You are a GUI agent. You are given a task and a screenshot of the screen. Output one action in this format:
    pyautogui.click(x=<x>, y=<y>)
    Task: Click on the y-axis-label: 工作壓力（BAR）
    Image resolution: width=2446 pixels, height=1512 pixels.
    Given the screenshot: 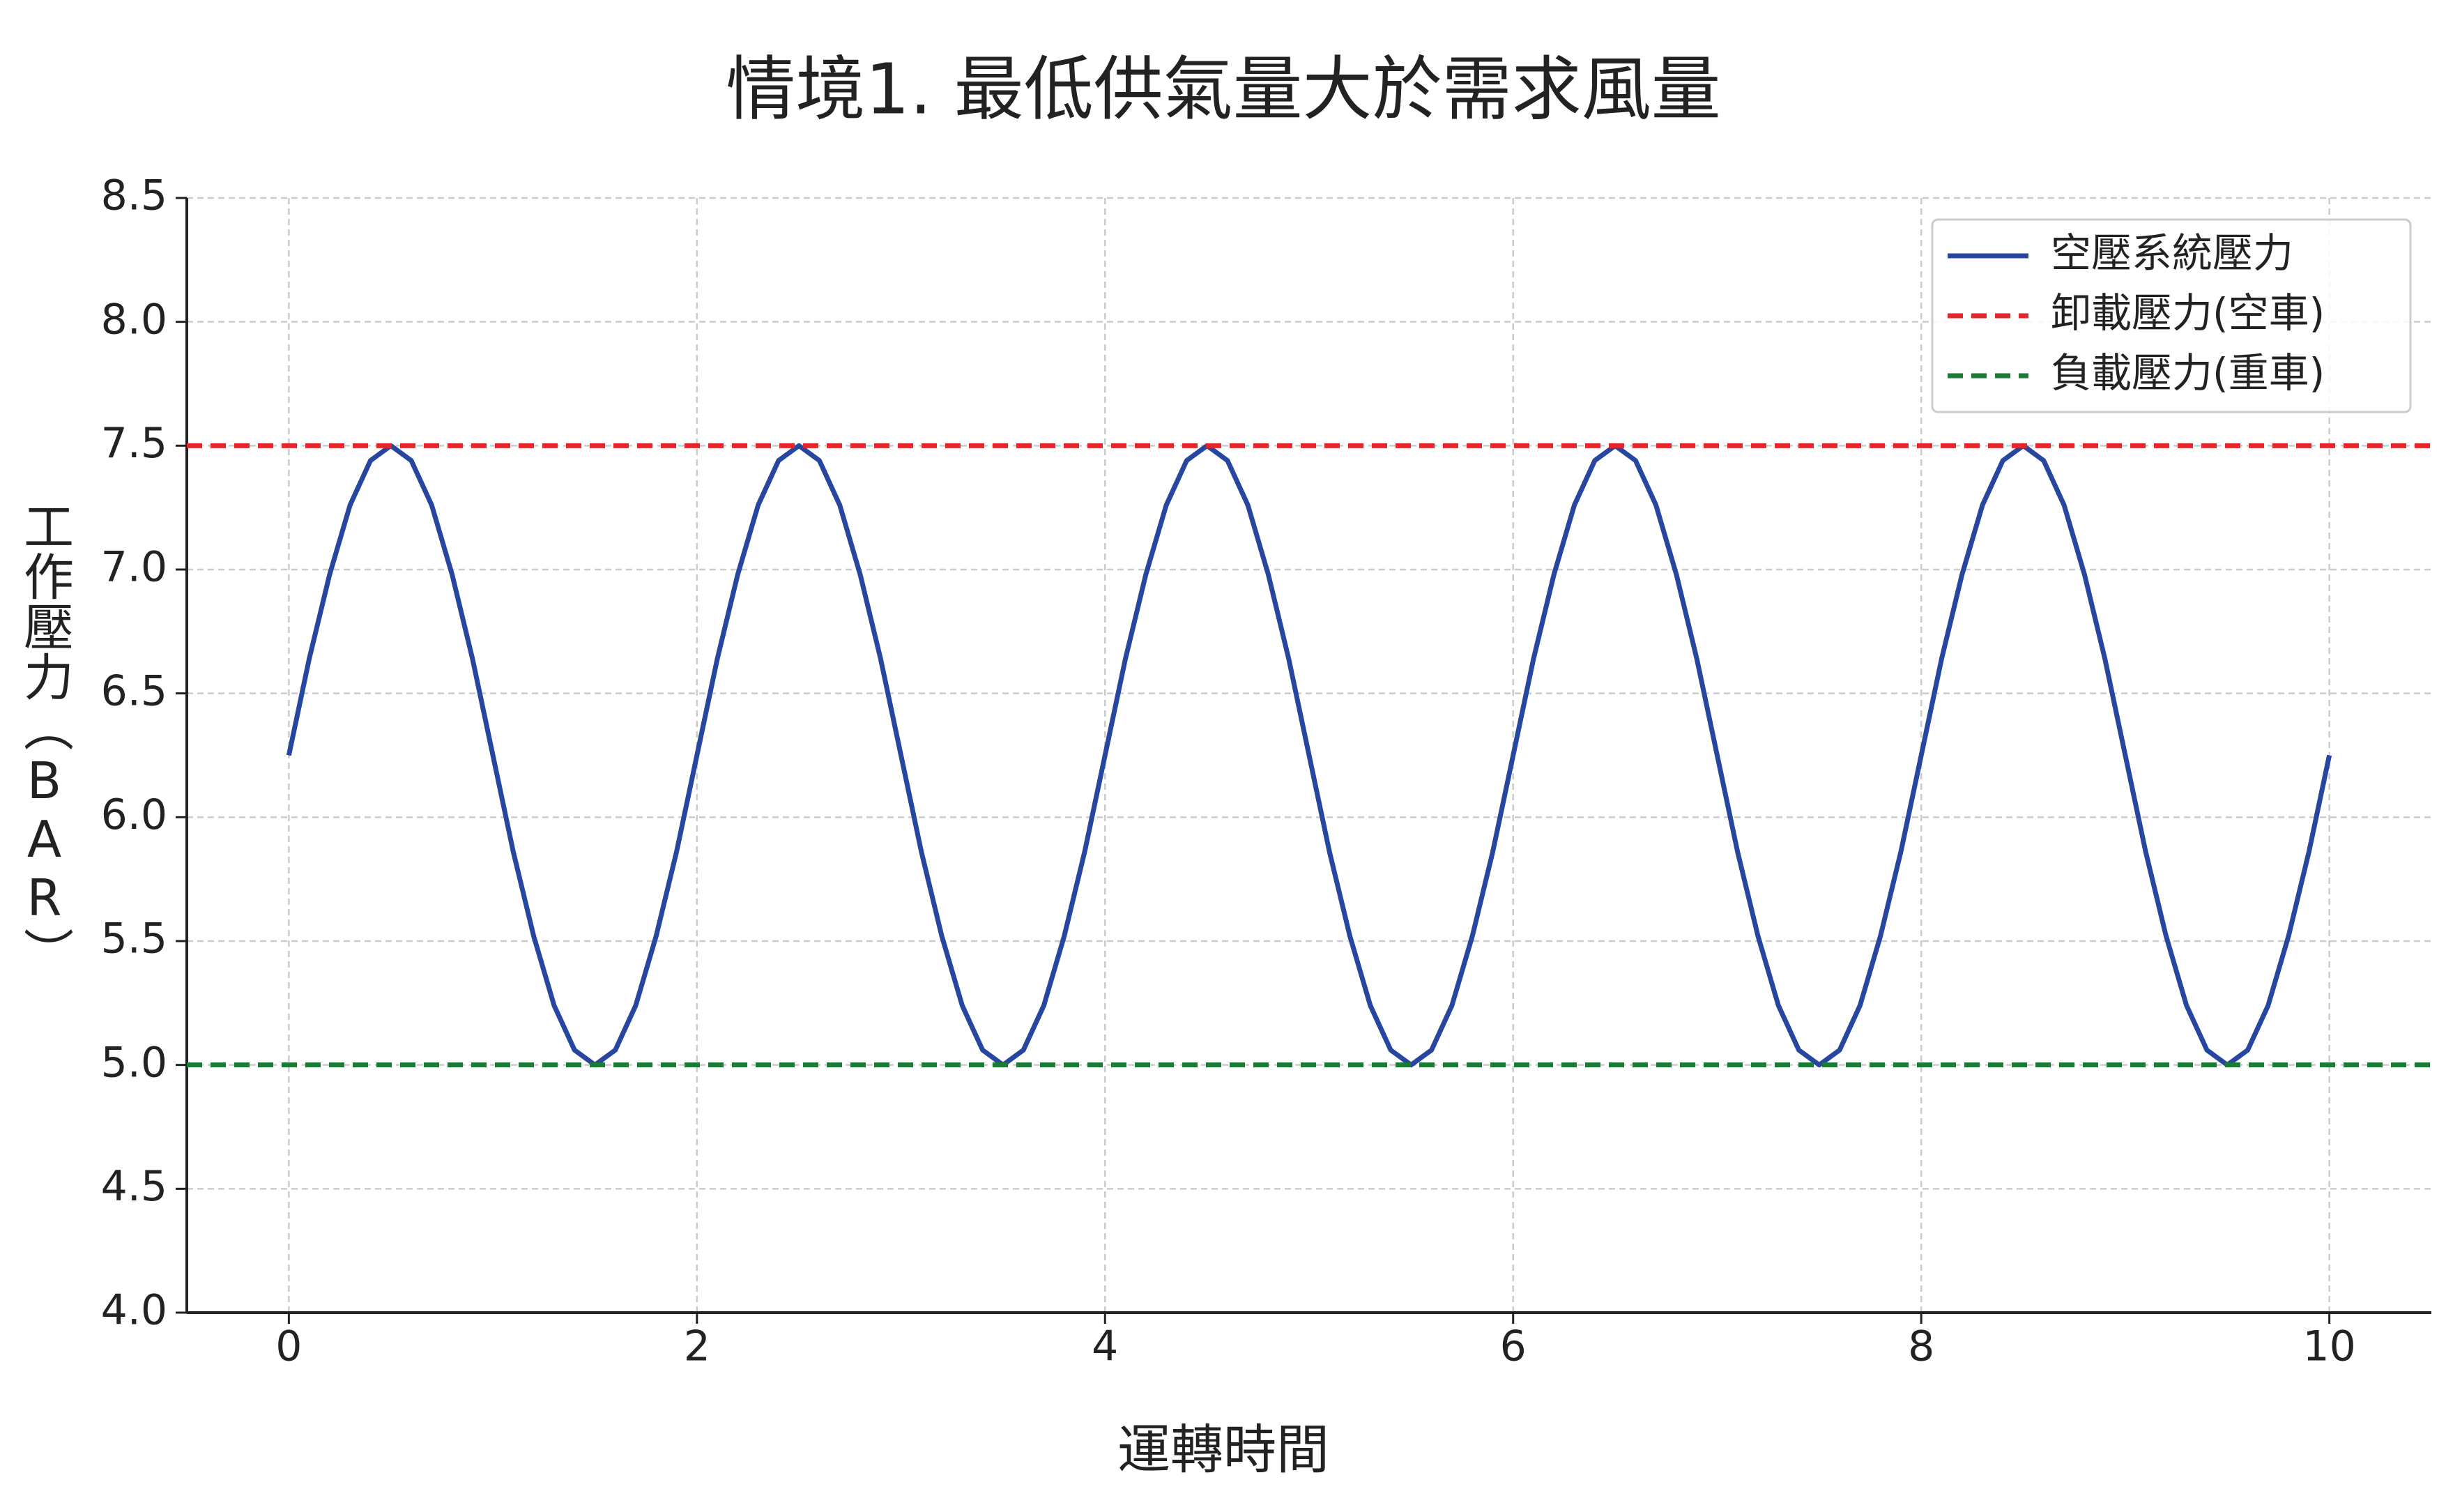 What is the action you would take?
    pyautogui.click(x=44, y=739)
    